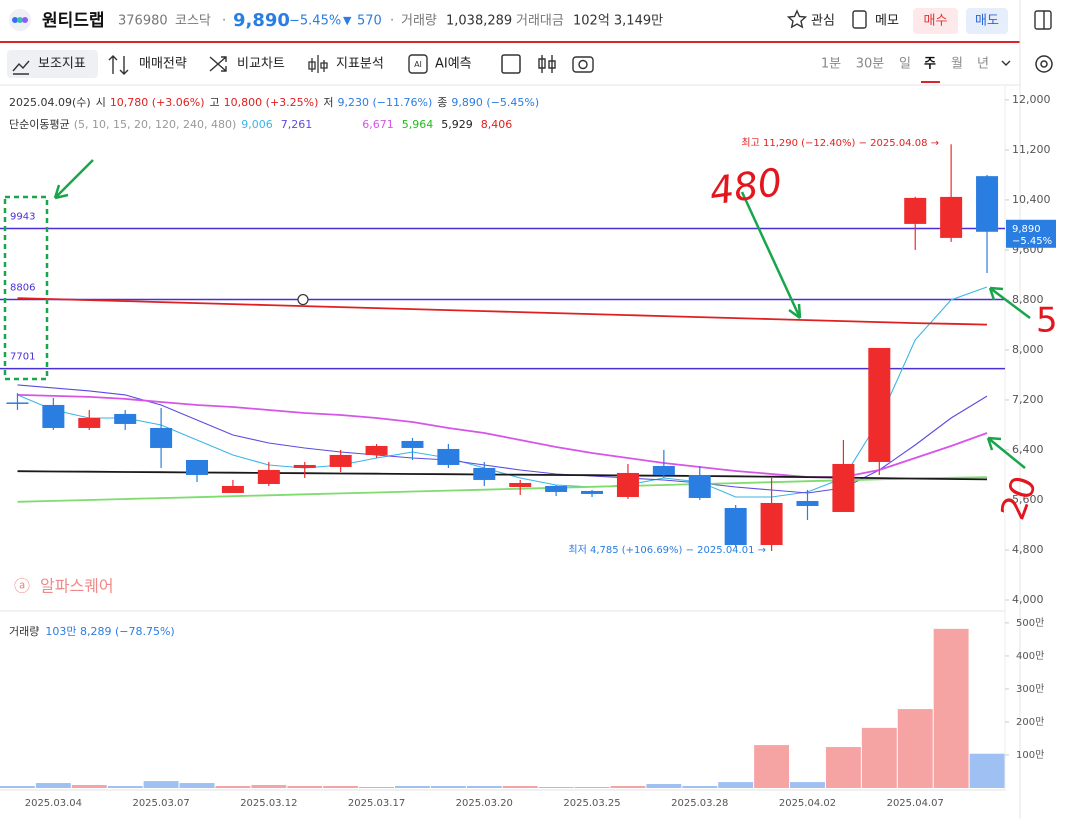  I want to click on period: 년, so click(983, 64).